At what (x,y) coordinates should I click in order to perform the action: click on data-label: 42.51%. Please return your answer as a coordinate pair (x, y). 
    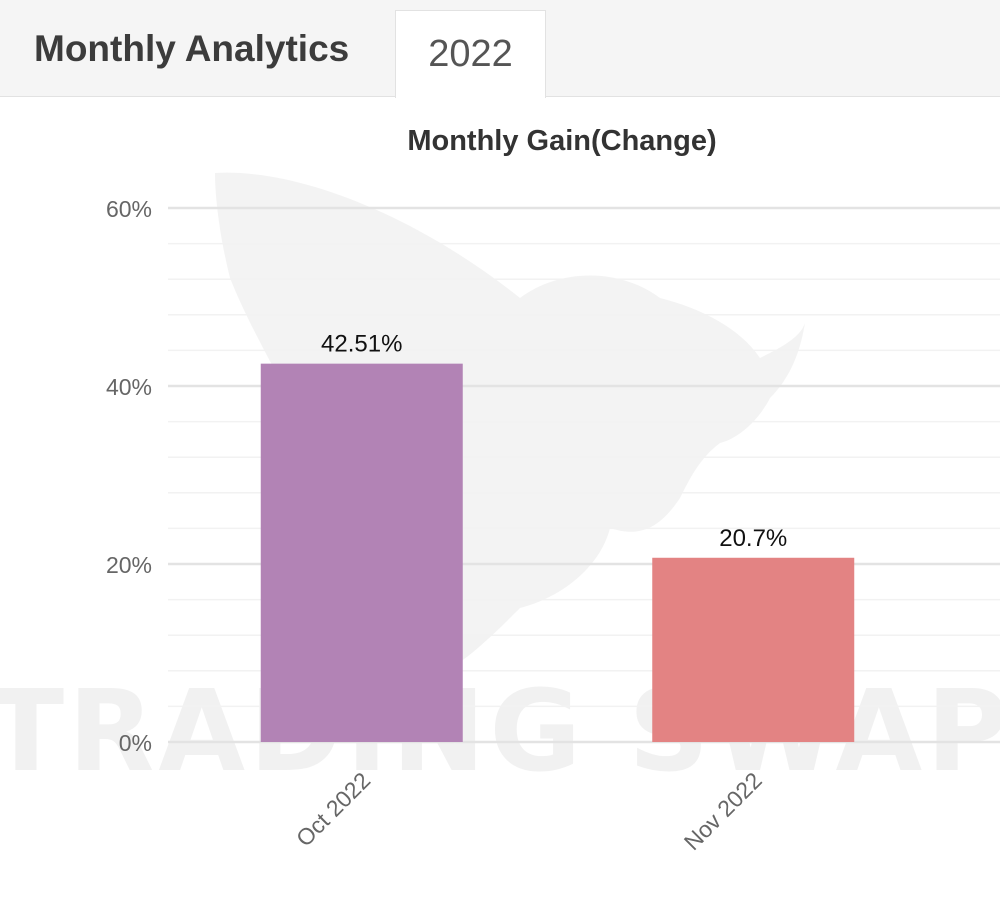
    Looking at the image, I should click on (361, 344).